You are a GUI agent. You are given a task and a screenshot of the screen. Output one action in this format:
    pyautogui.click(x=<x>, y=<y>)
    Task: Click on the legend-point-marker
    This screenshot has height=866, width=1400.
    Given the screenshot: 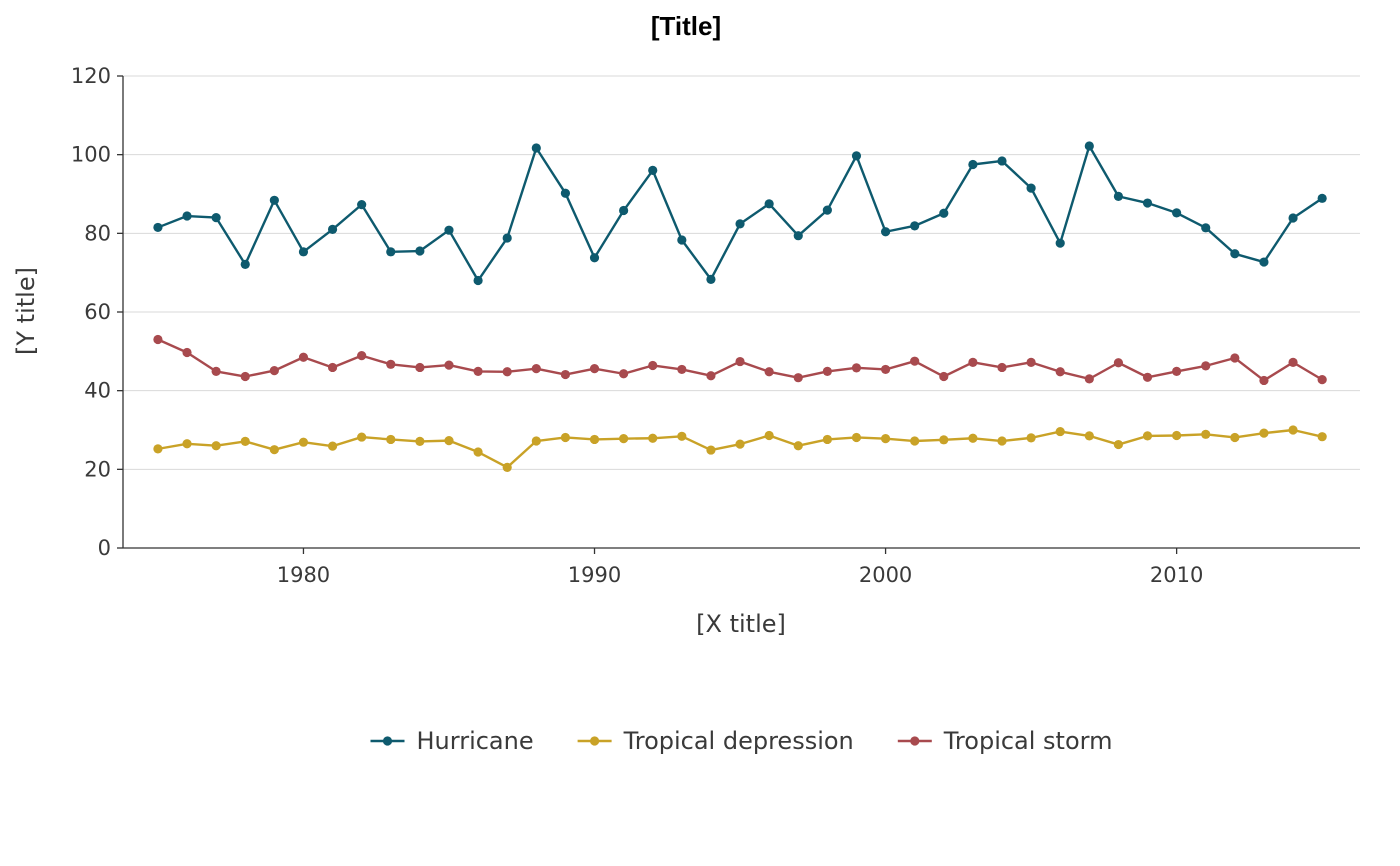 What is the action you would take?
    pyautogui.click(x=595, y=741)
    